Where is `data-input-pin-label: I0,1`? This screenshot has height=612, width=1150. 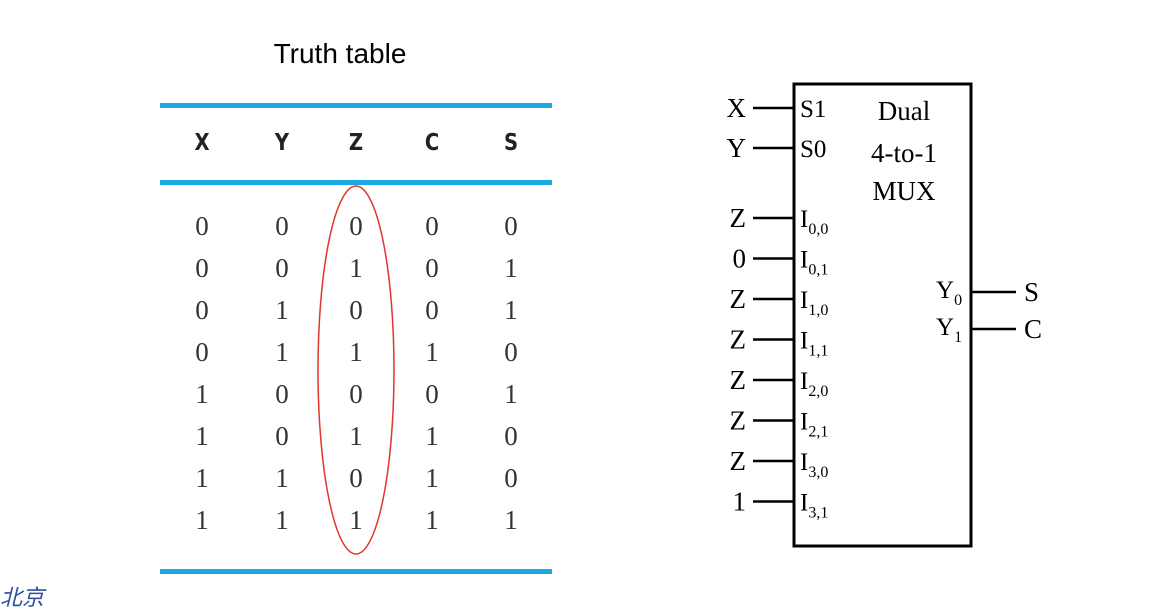 data-input-pin-label: I0,1 is located at coordinates (814, 263).